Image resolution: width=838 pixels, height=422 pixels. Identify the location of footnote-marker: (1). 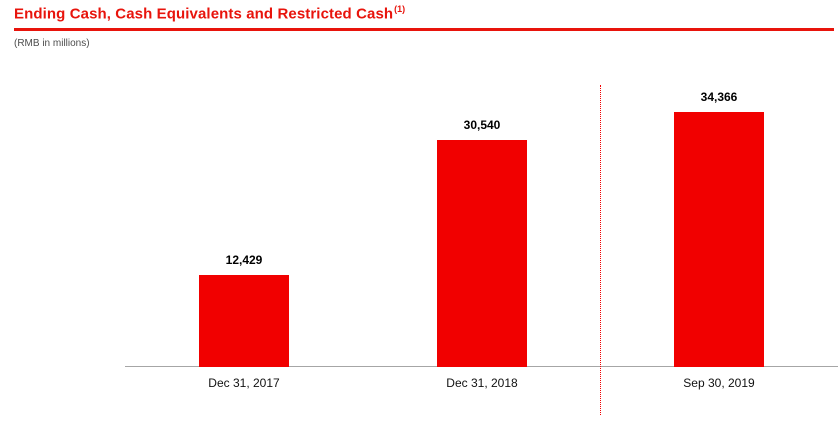
(400, 9).